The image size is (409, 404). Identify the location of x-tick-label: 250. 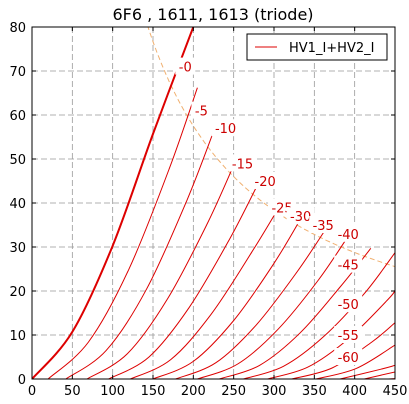
(233, 391).